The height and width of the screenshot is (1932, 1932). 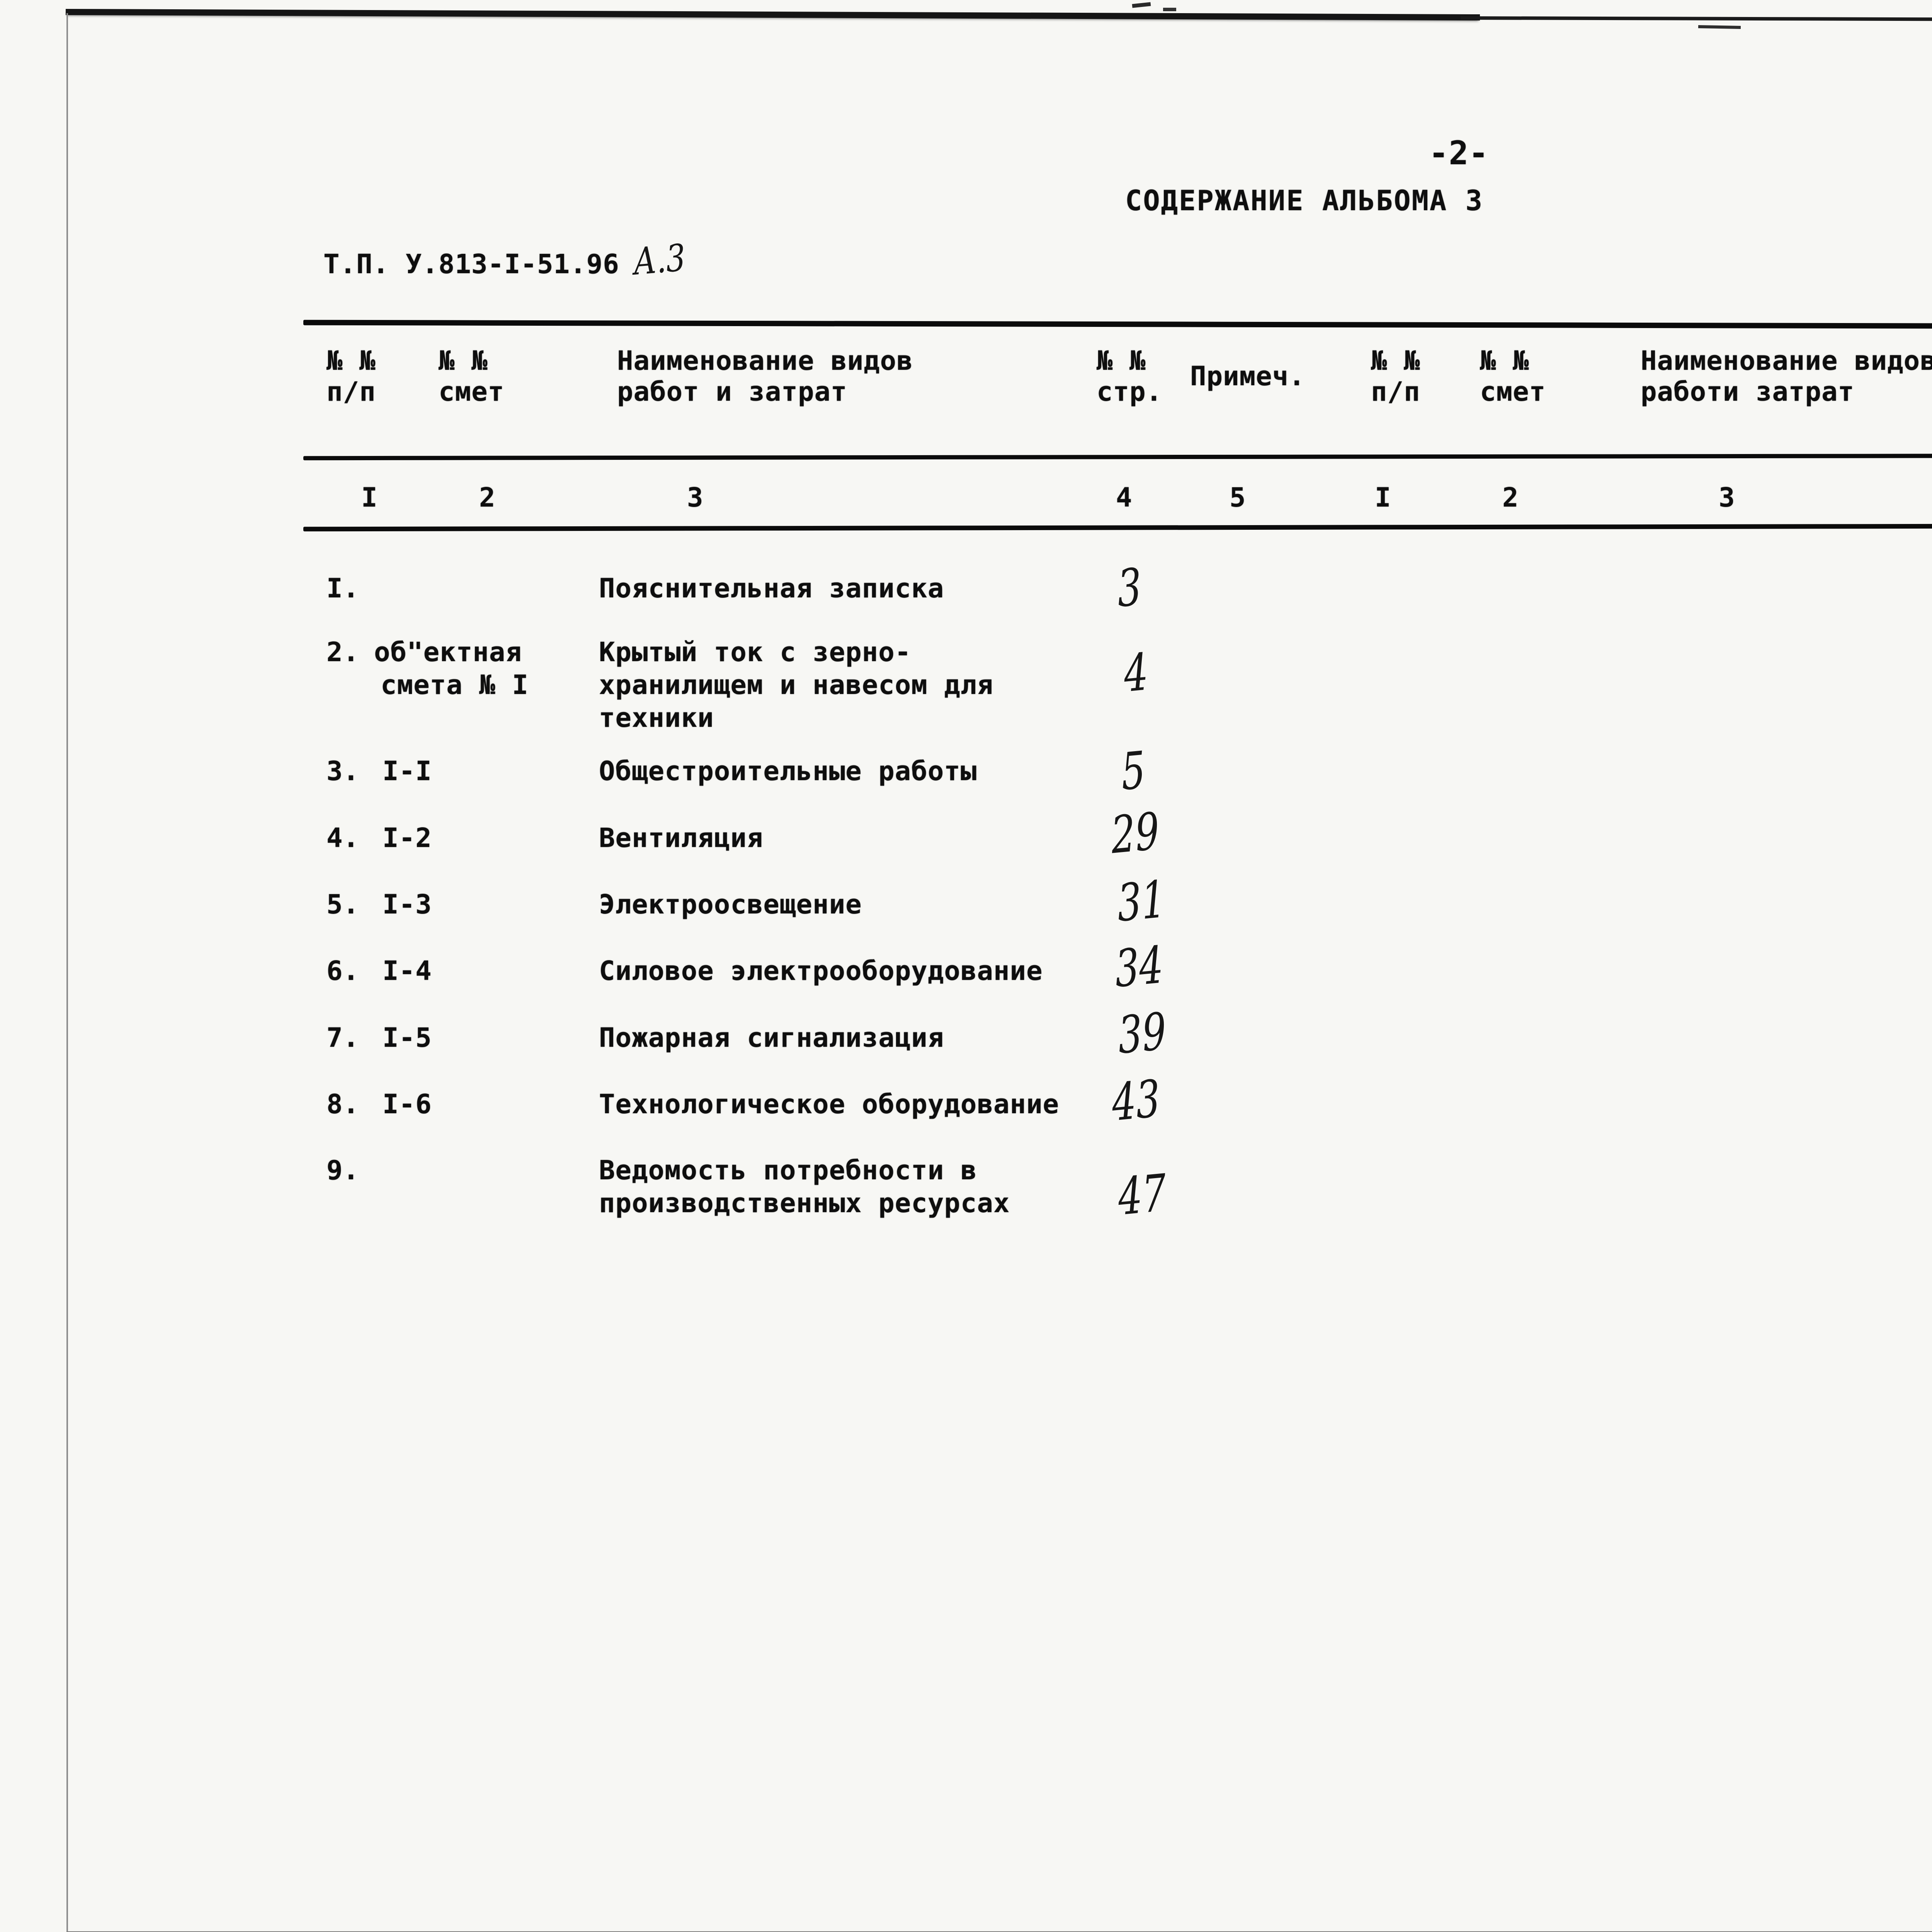 I want to click on colnum-right-2: 2, so click(x=1511, y=498).